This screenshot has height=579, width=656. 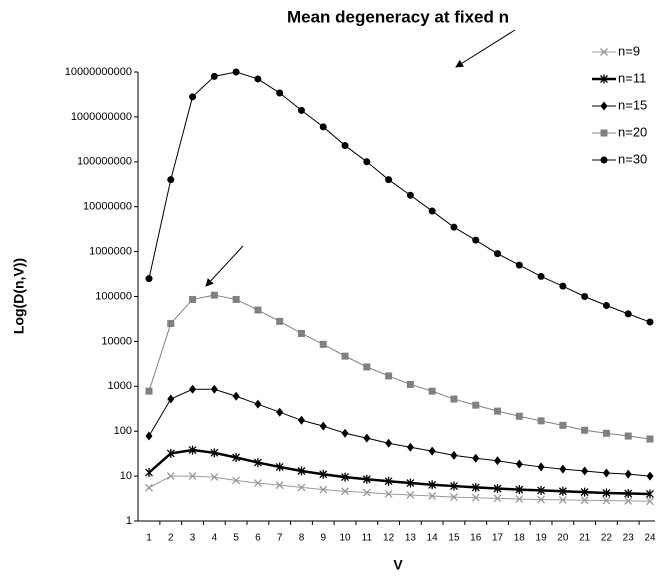 I want to click on x-tick-label: 13, so click(x=411, y=538).